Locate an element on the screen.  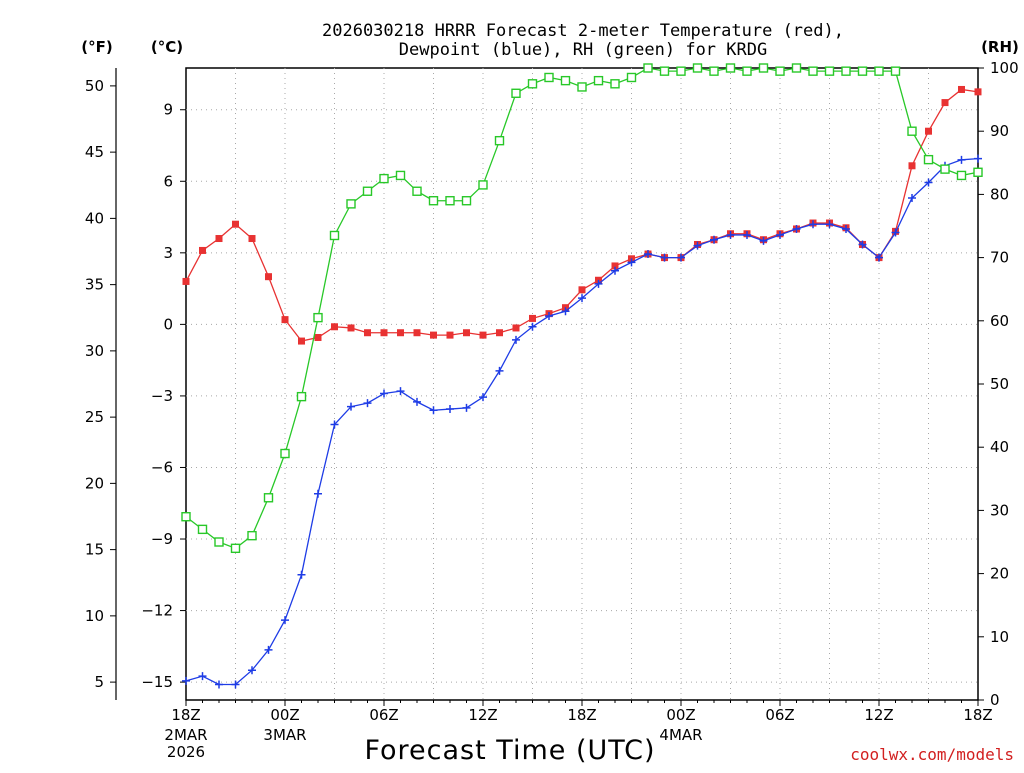
fahrenheit-tick-label: 50 is located at coordinates (94, 86).